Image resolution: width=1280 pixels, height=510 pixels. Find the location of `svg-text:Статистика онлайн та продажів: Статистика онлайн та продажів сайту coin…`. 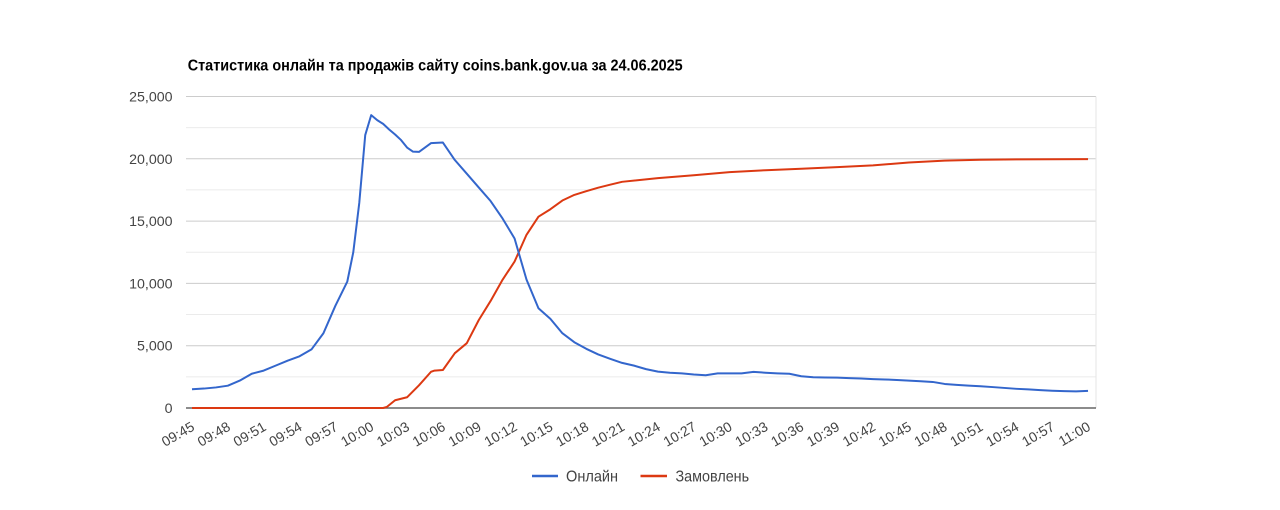

svg-text:Статистика онлайн та продажів: Статистика онлайн та продажів сайту coin… is located at coordinates (435, 66).